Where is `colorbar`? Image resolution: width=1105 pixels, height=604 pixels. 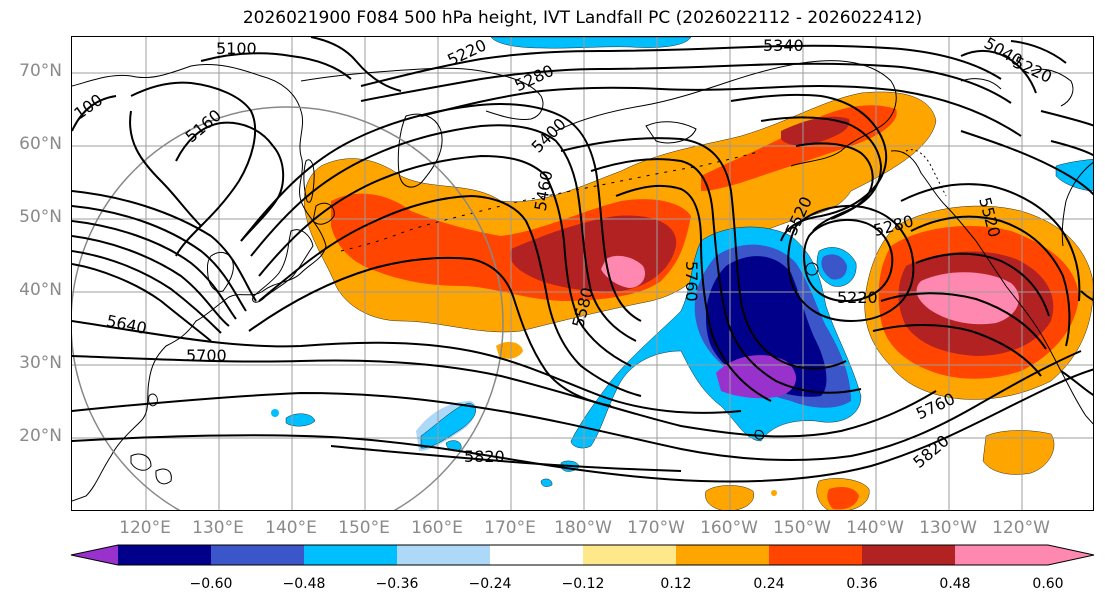 colorbar is located at coordinates (582, 555).